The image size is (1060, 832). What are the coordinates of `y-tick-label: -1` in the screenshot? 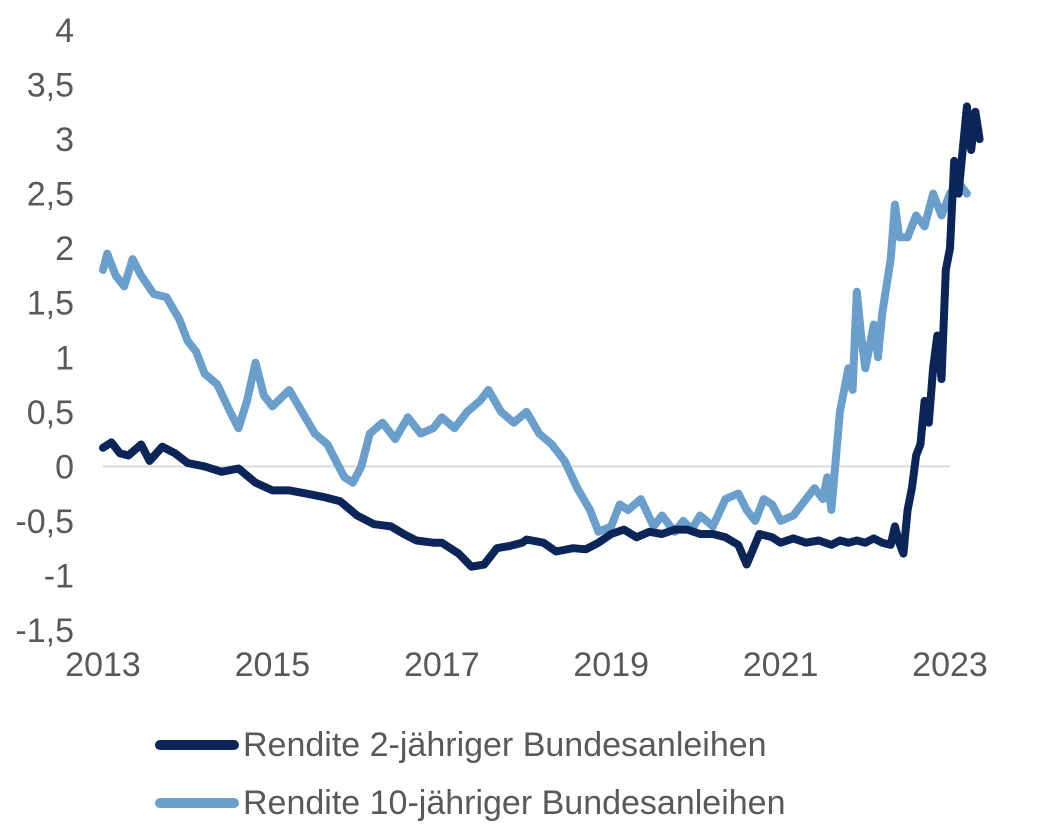 It's located at (59, 576).